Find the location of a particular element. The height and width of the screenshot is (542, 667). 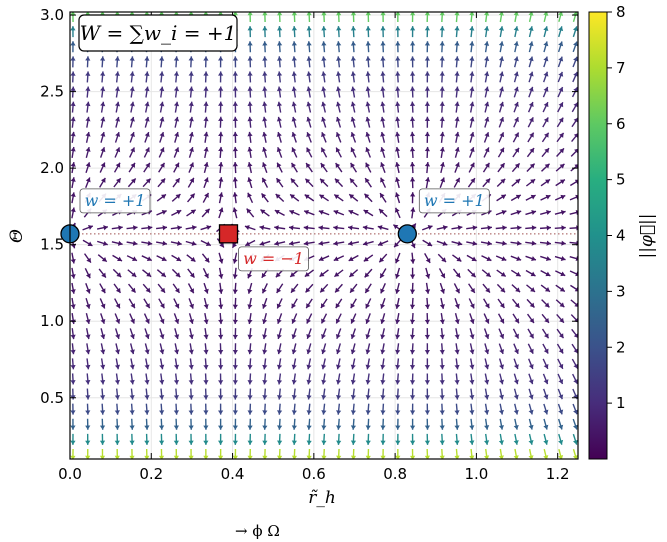

y-tick-label: 0.5 is located at coordinates (52, 398).